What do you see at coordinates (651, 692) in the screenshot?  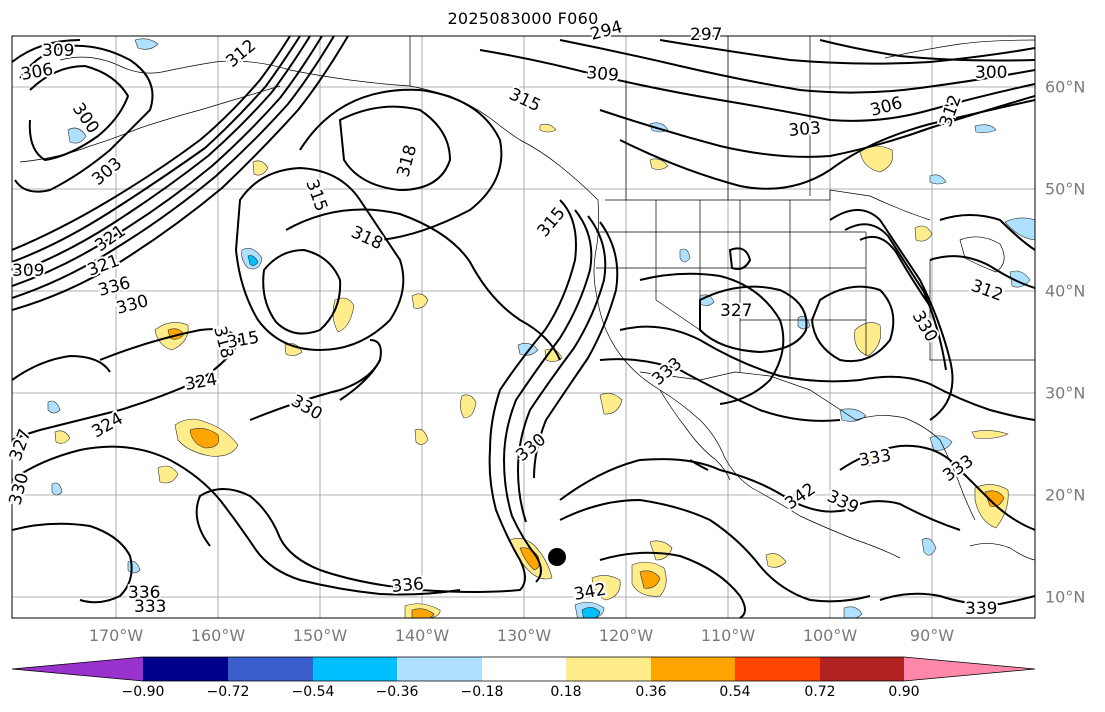 I see `colorbar-tick-label: 0.36` at bounding box center [651, 692].